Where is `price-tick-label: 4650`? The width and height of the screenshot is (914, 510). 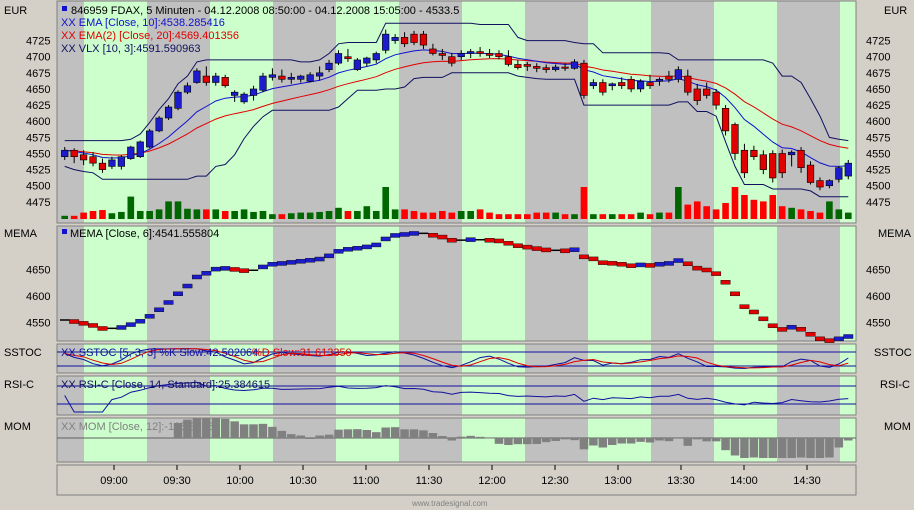
price-tick-label: 4650 is located at coordinates (38, 90).